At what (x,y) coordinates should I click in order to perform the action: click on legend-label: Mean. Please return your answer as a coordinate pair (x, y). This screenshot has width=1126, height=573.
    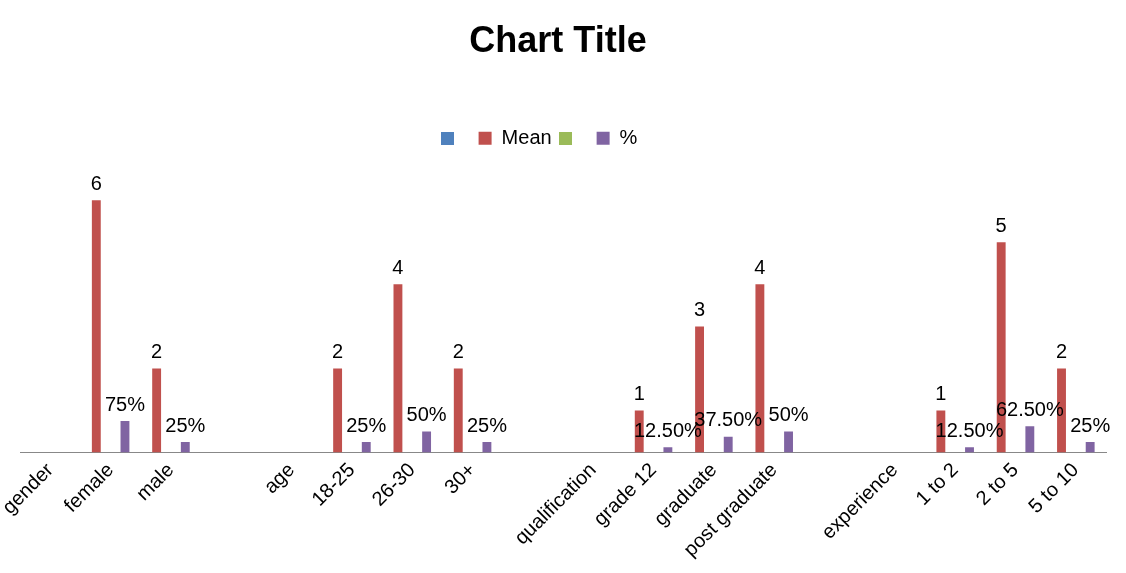
    Looking at the image, I should click on (526, 136).